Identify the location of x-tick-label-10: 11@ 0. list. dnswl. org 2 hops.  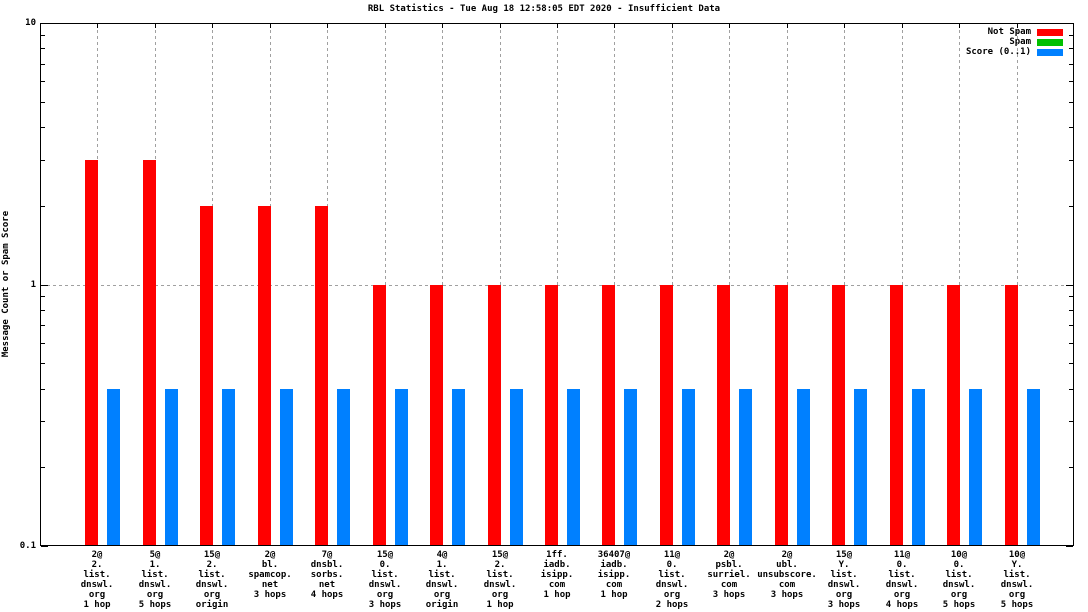
(672, 580).